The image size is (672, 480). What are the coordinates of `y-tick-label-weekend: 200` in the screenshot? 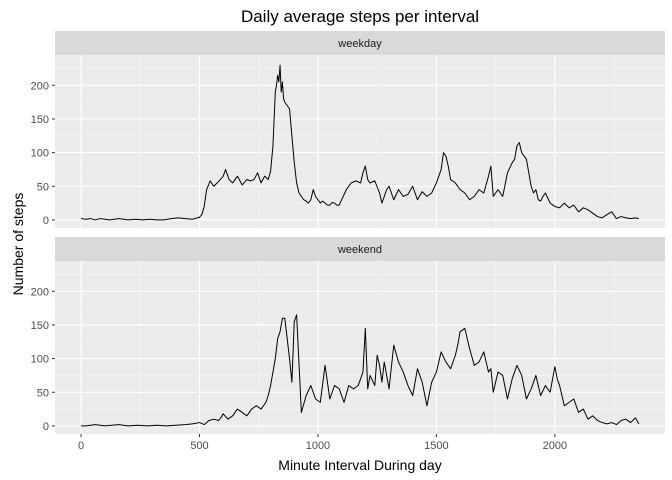 It's located at (40, 292).